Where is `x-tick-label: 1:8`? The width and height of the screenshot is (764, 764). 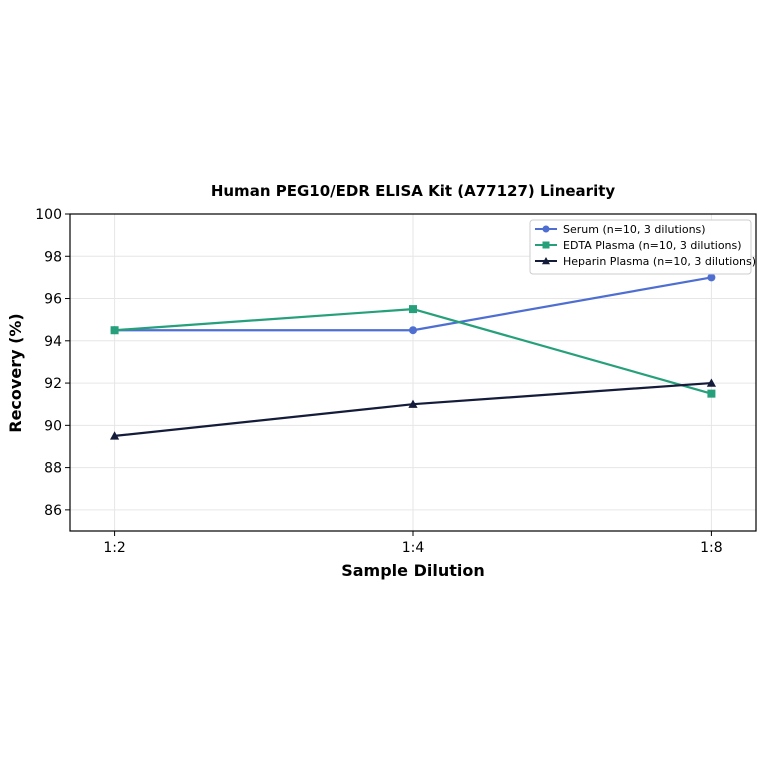 x-tick-label: 1:8 is located at coordinates (711, 548).